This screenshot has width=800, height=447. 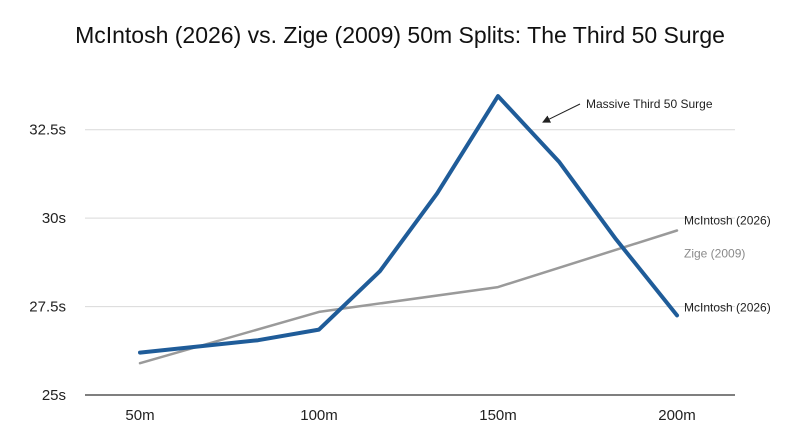 What do you see at coordinates (561, 113) in the screenshot?
I see `annotation-arrow` at bounding box center [561, 113].